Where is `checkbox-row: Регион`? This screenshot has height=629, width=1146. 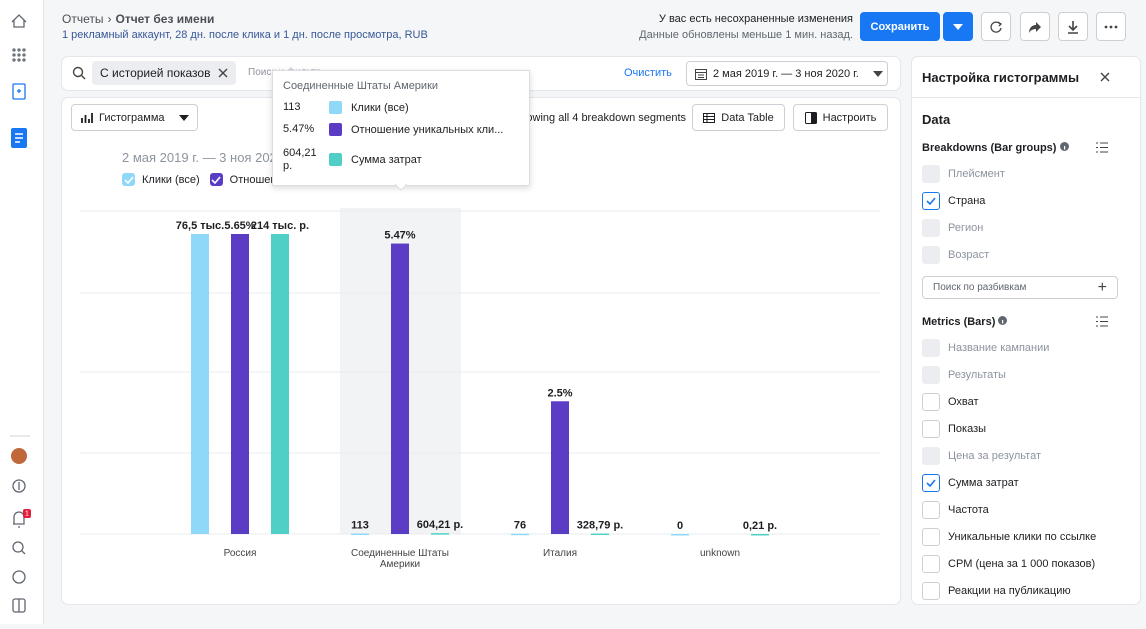 checkbox-row: Регион is located at coordinates (952, 228).